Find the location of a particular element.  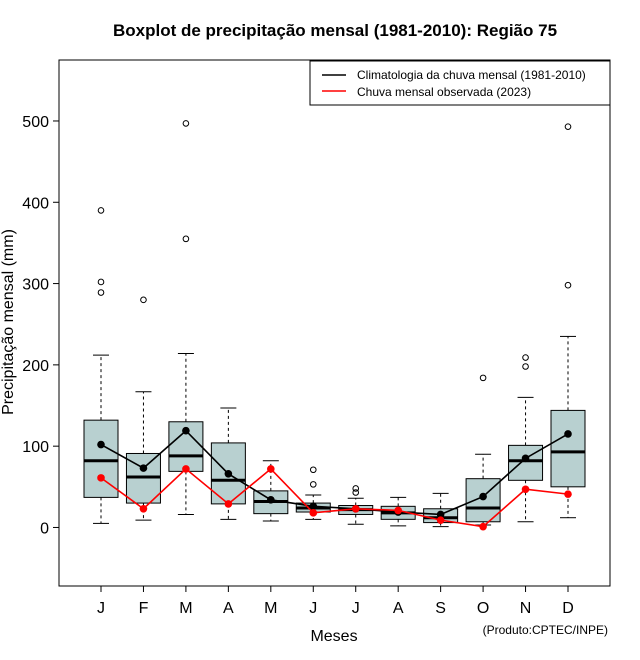

y-axis-label: Precipitação mensal (mm) is located at coordinates (8, 322).